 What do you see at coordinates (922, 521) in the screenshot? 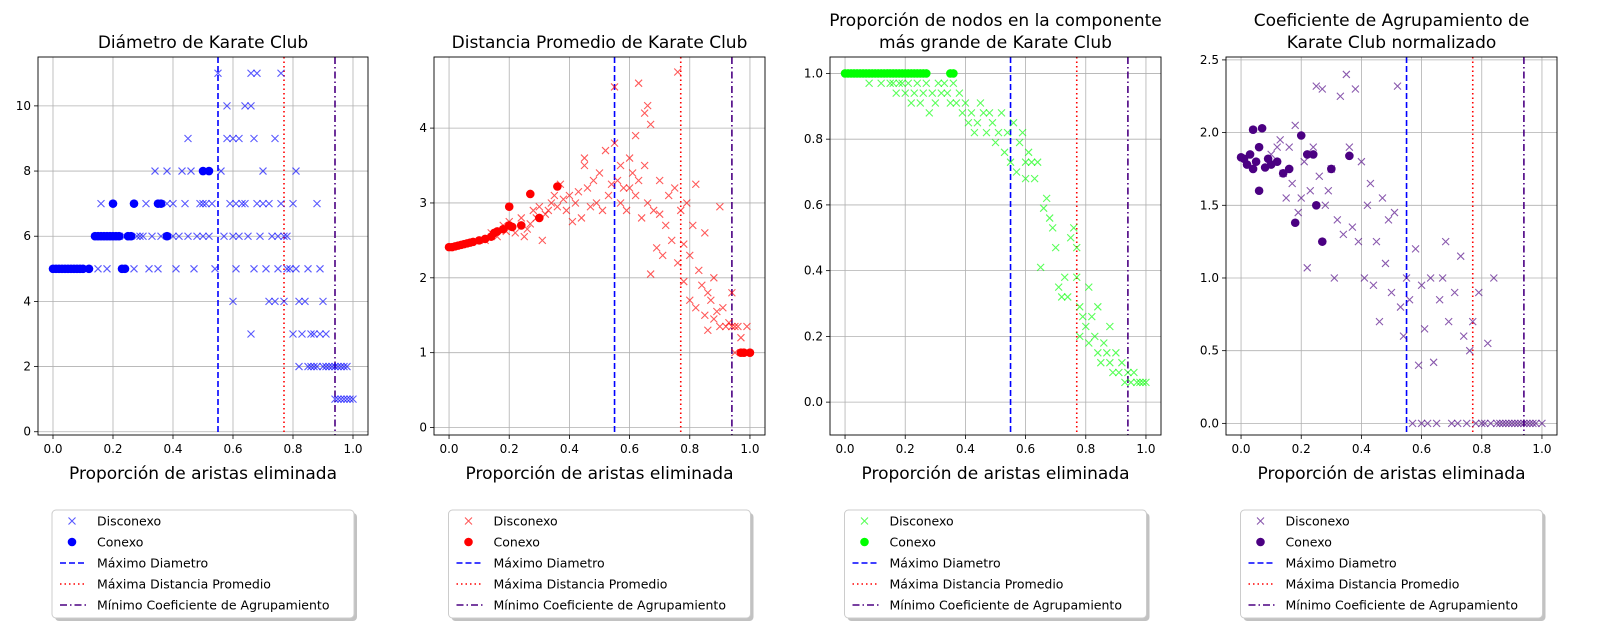
I see `legend-label: Disconexo` at bounding box center [922, 521].